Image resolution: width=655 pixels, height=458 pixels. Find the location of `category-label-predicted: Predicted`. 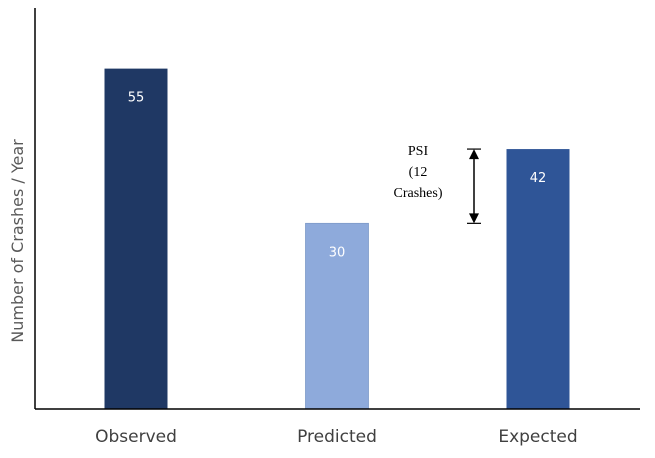

category-label-predicted: Predicted is located at coordinates (337, 437).